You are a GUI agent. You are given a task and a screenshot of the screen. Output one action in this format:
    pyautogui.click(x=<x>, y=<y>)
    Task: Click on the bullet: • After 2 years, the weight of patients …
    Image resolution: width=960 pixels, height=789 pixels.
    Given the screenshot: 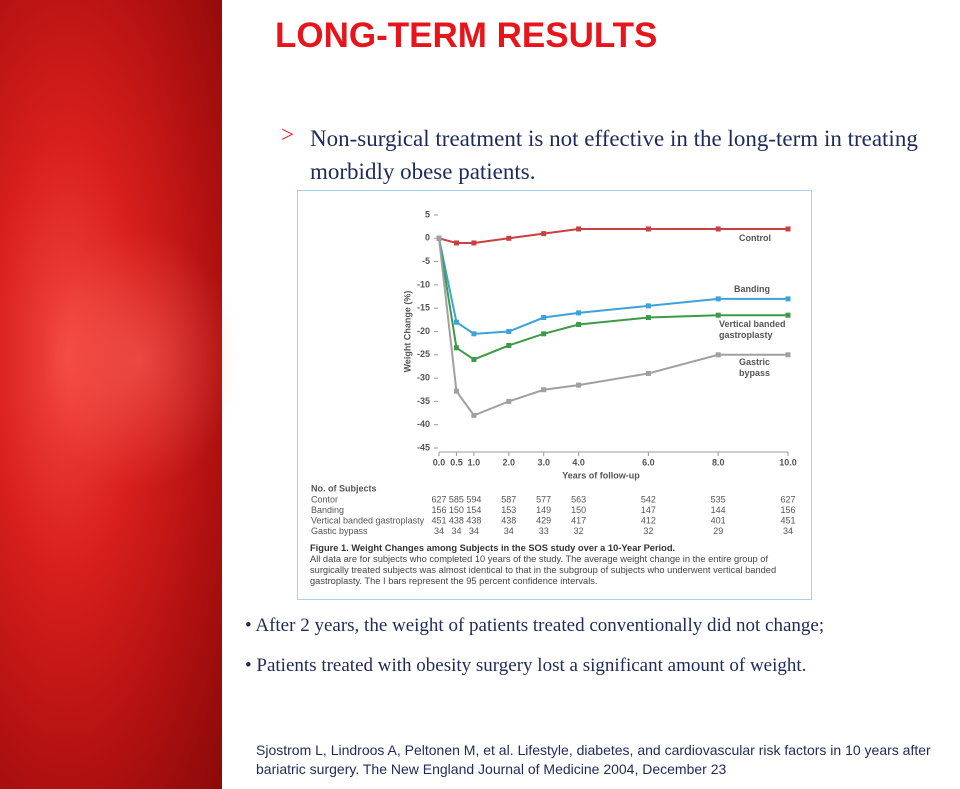 What is the action you would take?
    pyautogui.click(x=535, y=625)
    